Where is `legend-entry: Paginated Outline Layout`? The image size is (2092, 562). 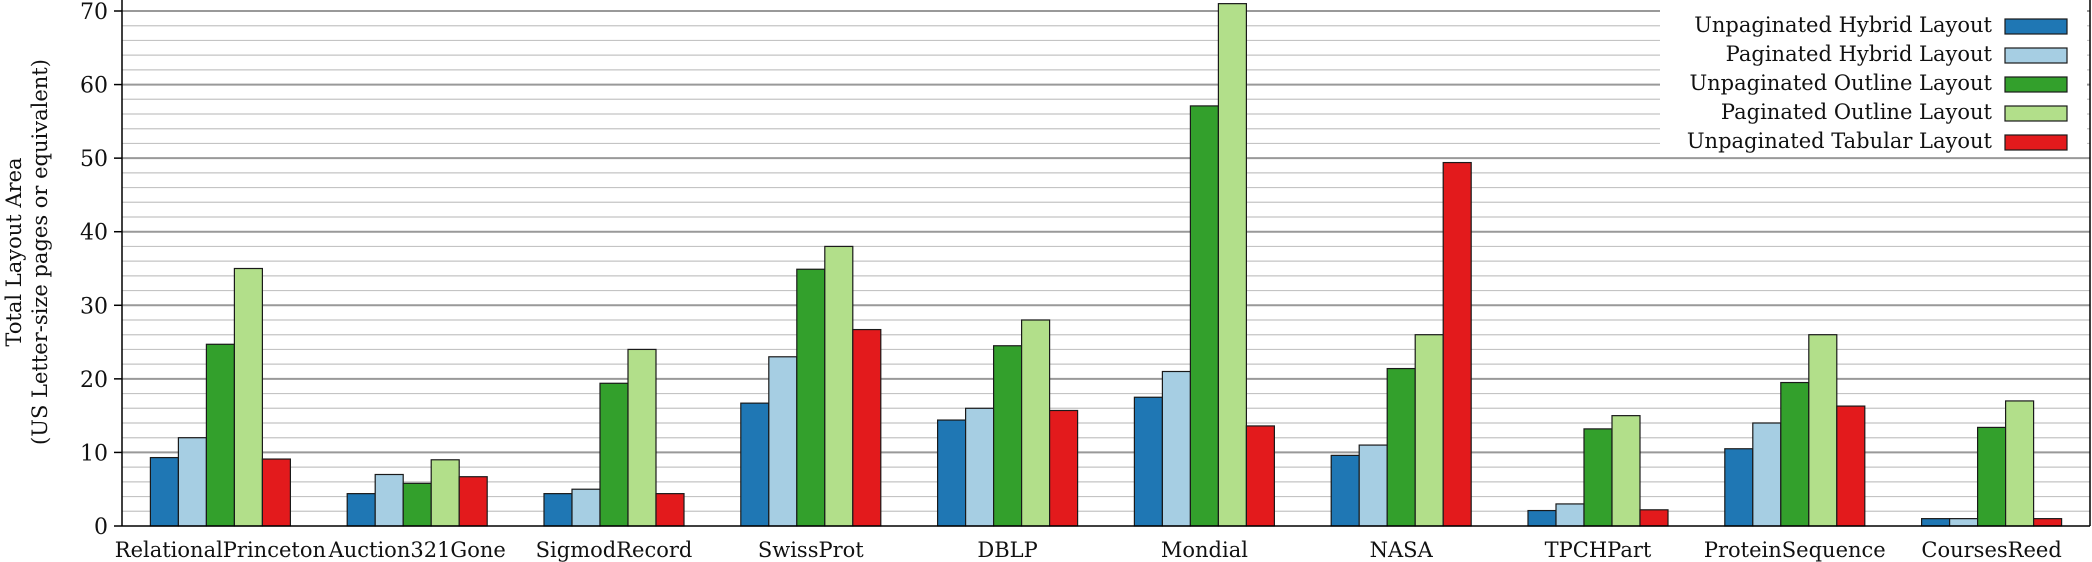 legend-entry: Paginated Outline Layout is located at coordinates (1894, 112).